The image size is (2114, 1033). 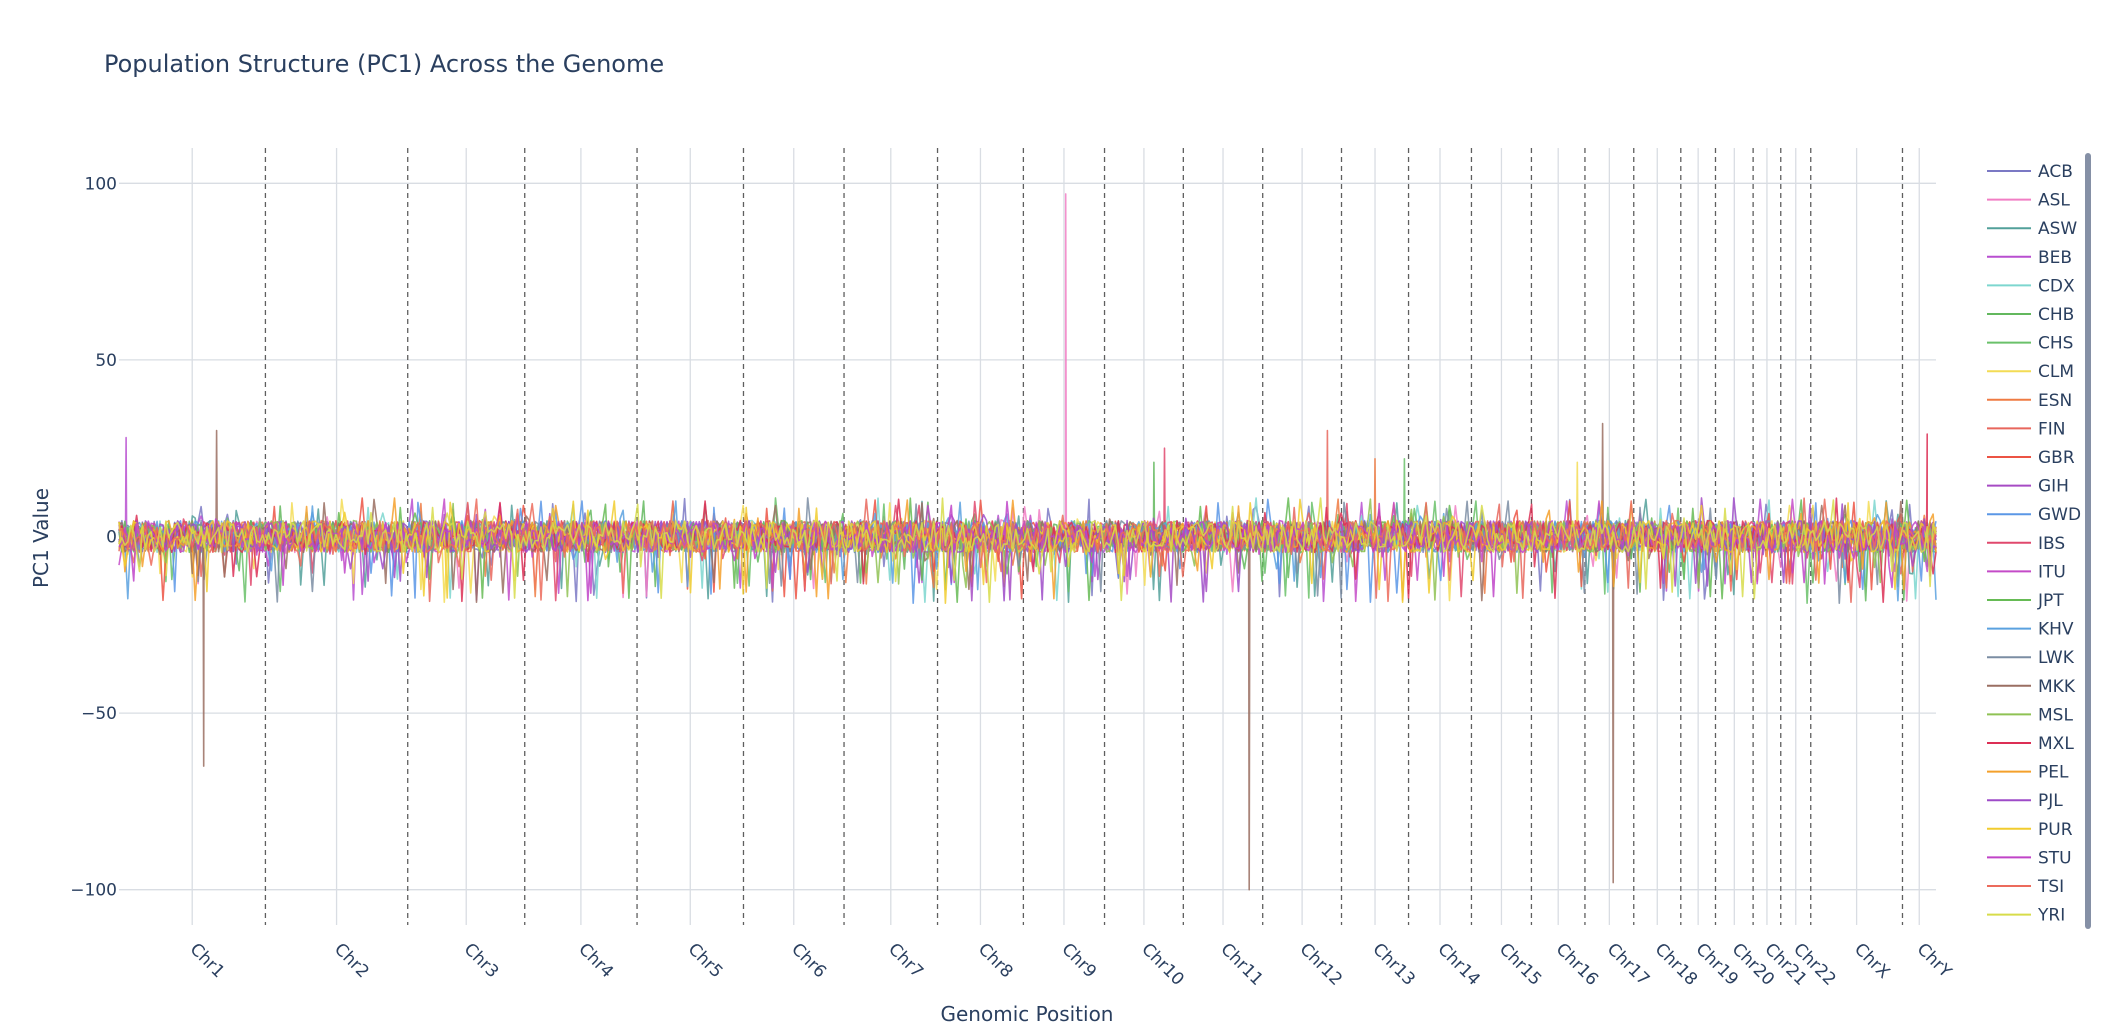 I want to click on legend-item-gwd: GWD, so click(x=2034, y=515).